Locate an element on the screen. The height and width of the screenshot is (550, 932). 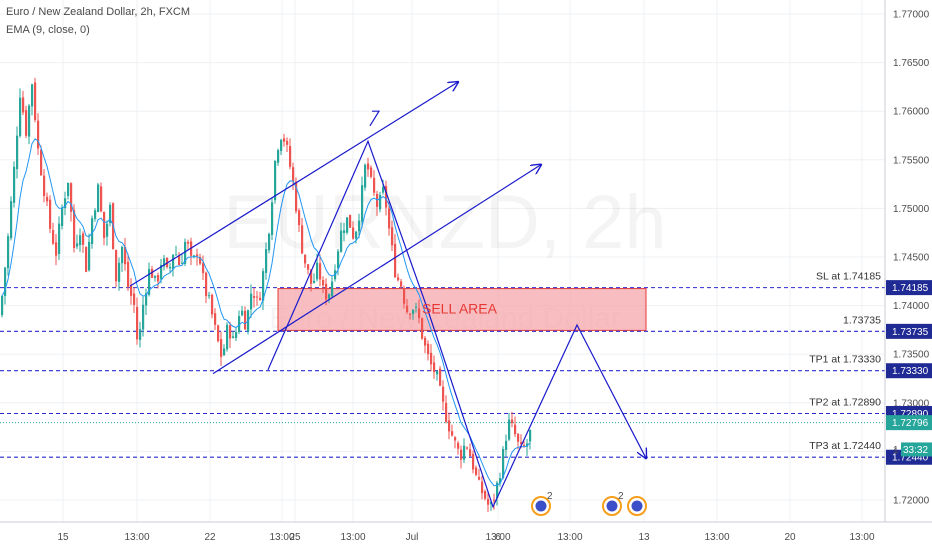
channel-trendline is located at coordinates (376, 270).